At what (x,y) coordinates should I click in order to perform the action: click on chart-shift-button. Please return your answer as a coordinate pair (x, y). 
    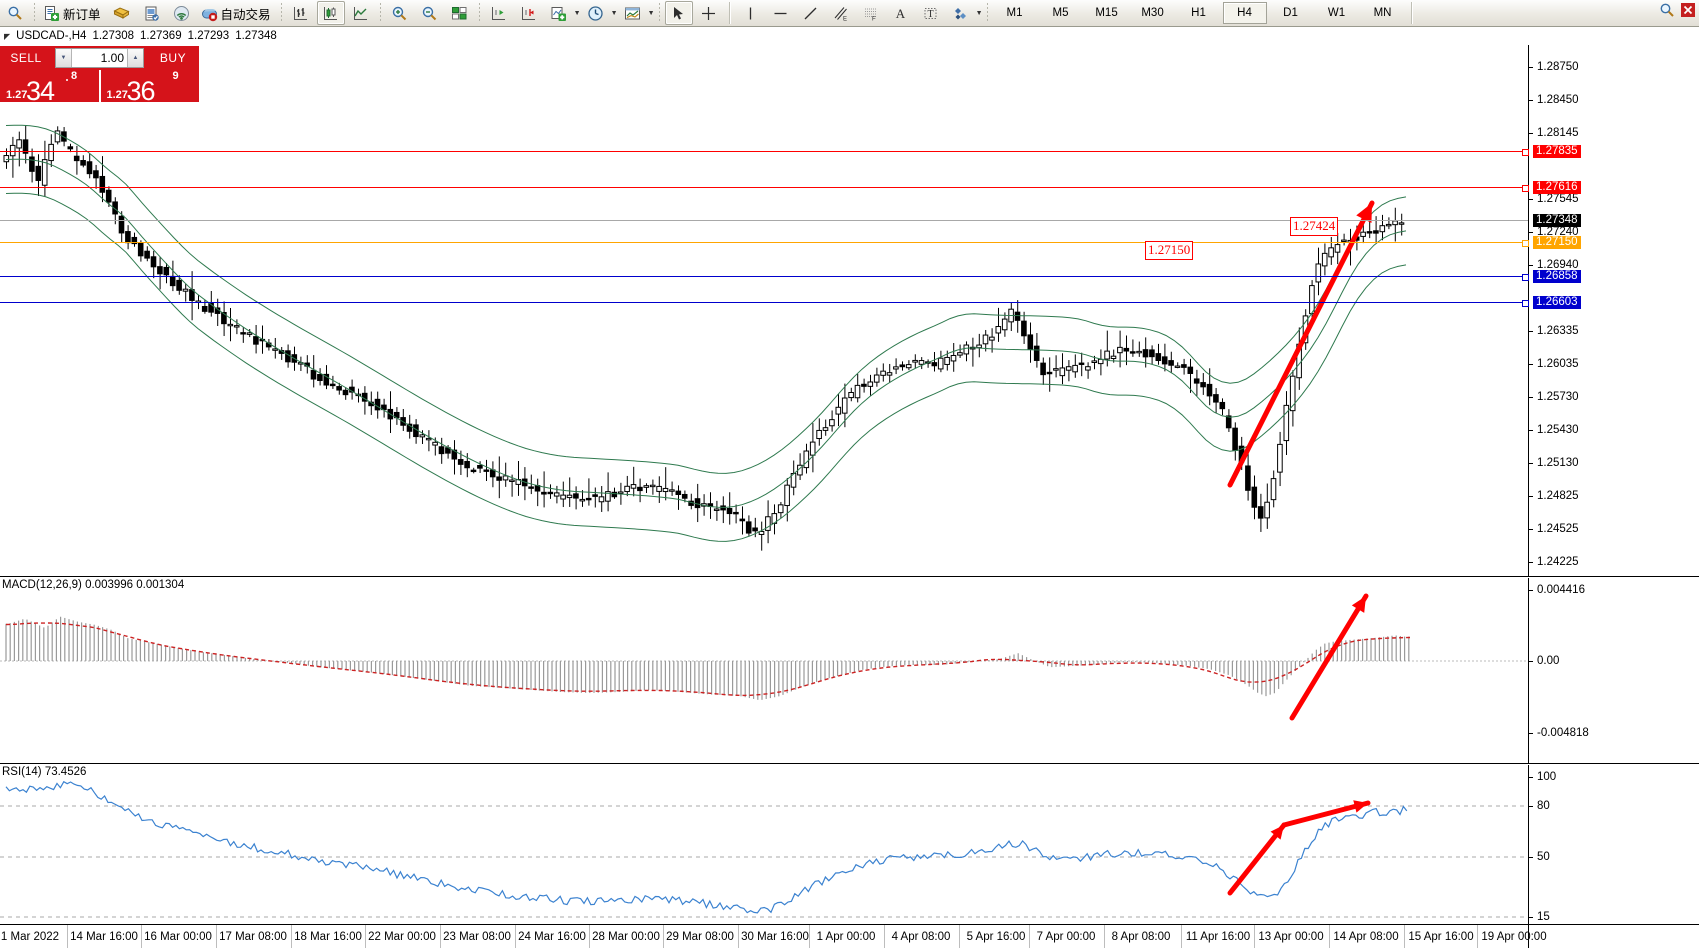
    Looking at the image, I should click on (529, 13).